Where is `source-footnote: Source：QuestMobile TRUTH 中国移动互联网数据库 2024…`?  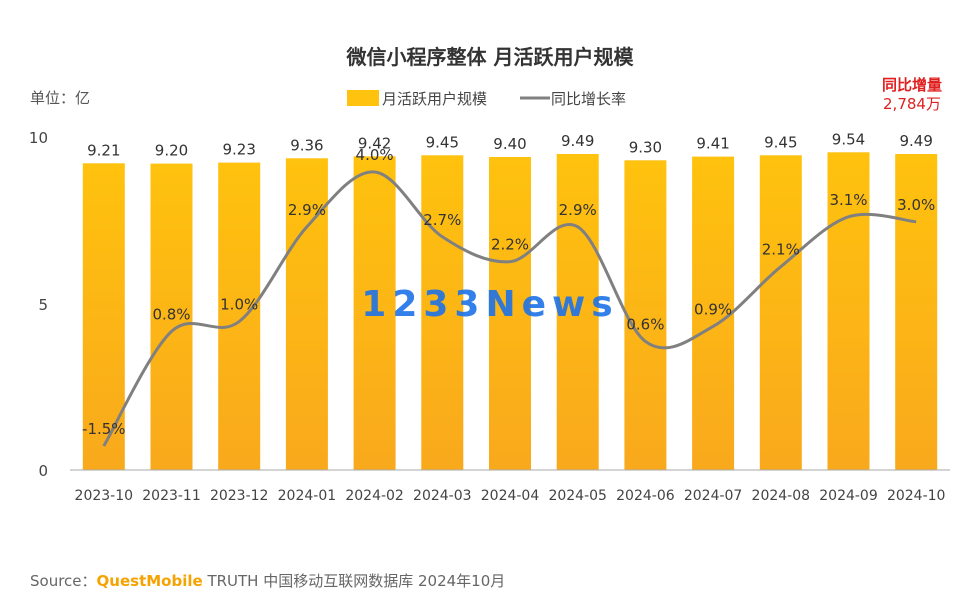 source-footnote: Source：QuestMobile TRUTH 中国移动互联网数据库 2024… is located at coordinates (267, 580).